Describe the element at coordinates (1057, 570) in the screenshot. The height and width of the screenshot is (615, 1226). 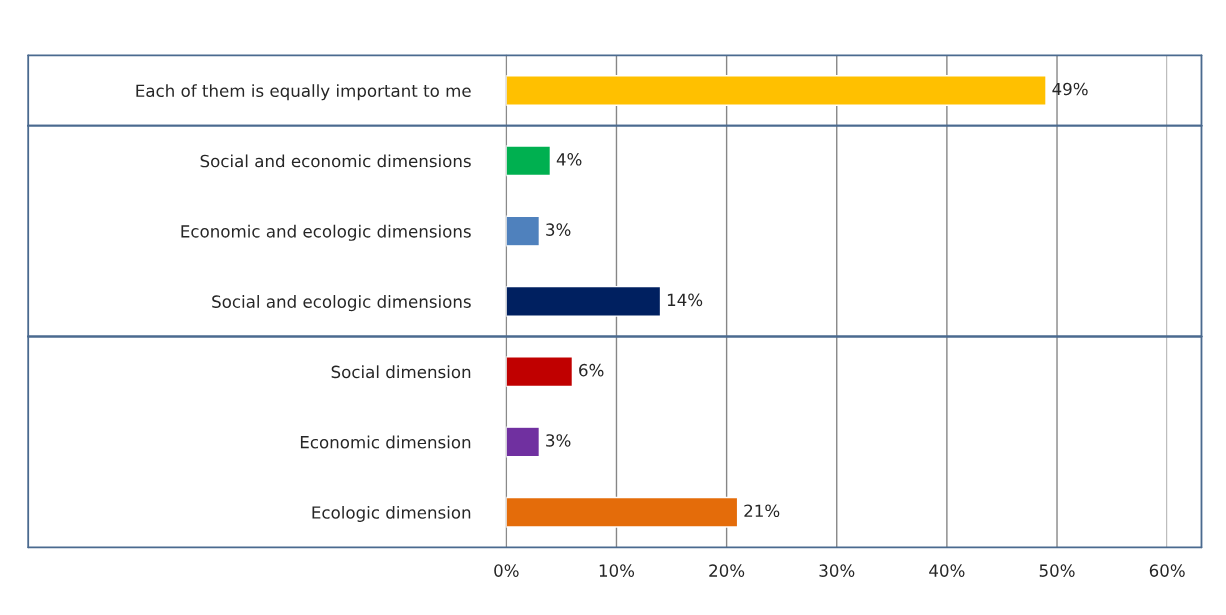
I see `x-tick-label: 50%` at that location.